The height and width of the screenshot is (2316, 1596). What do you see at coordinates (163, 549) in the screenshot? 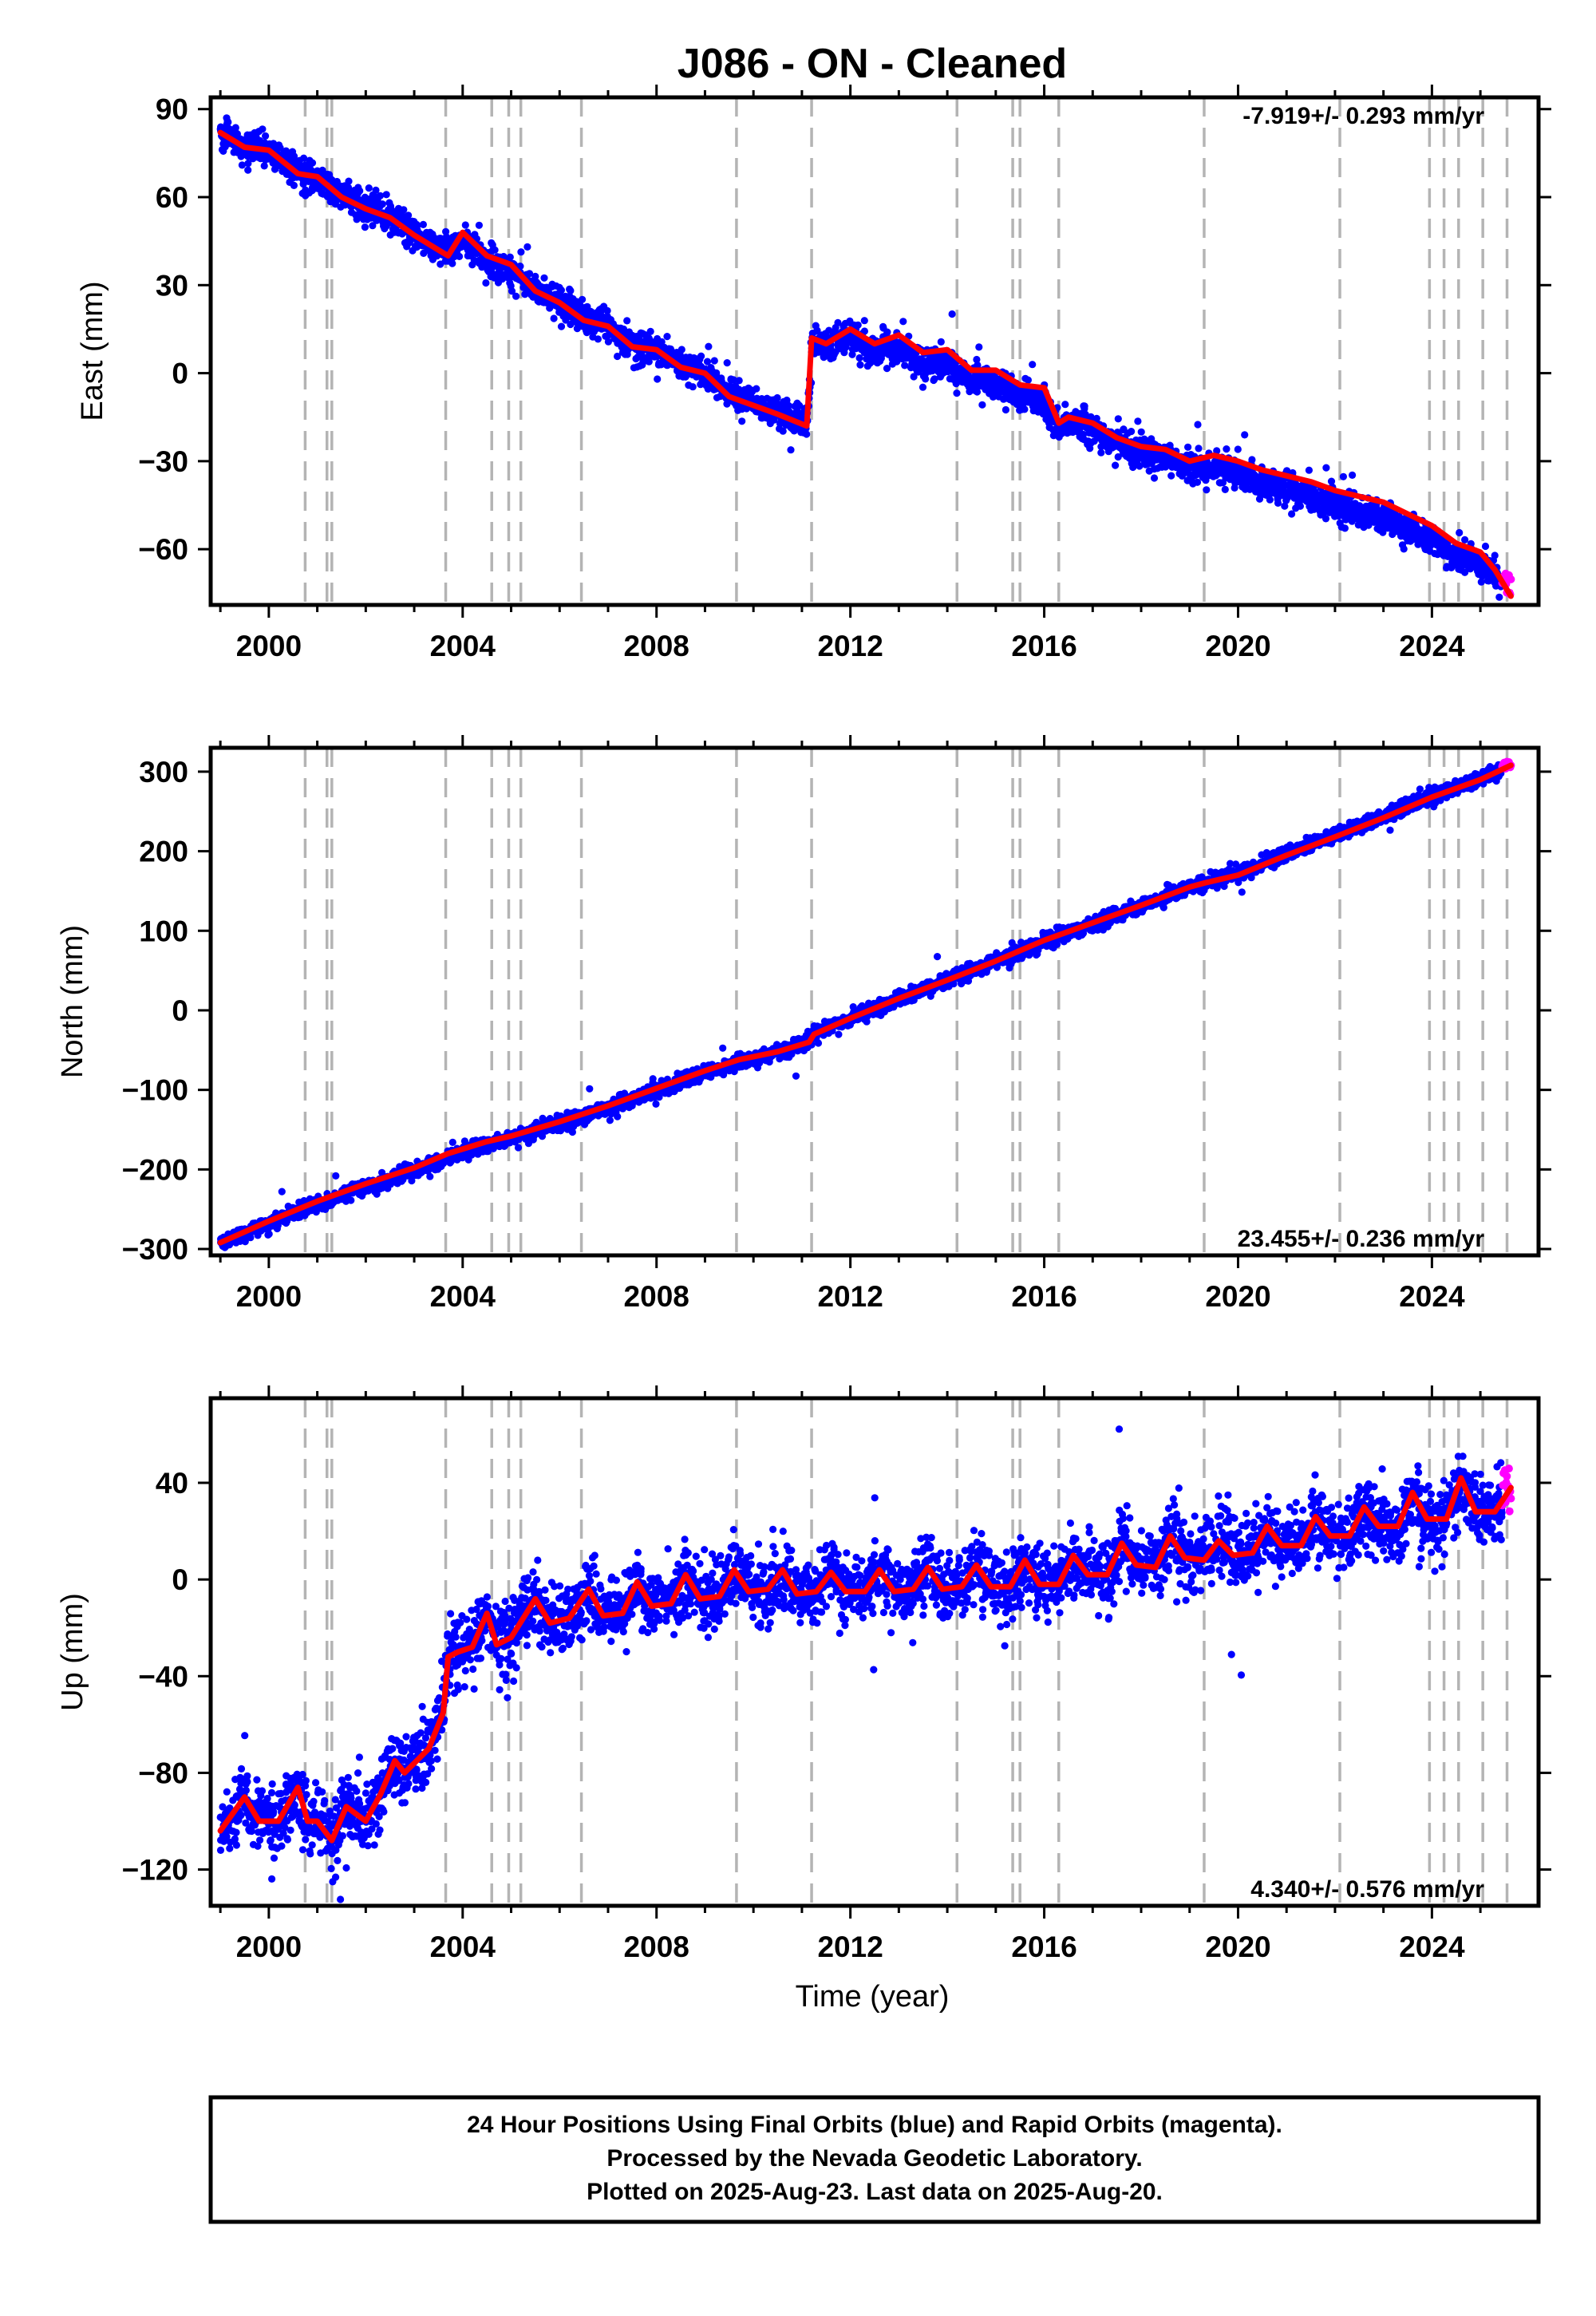
I see `east-y-tick-label: −60` at bounding box center [163, 549].